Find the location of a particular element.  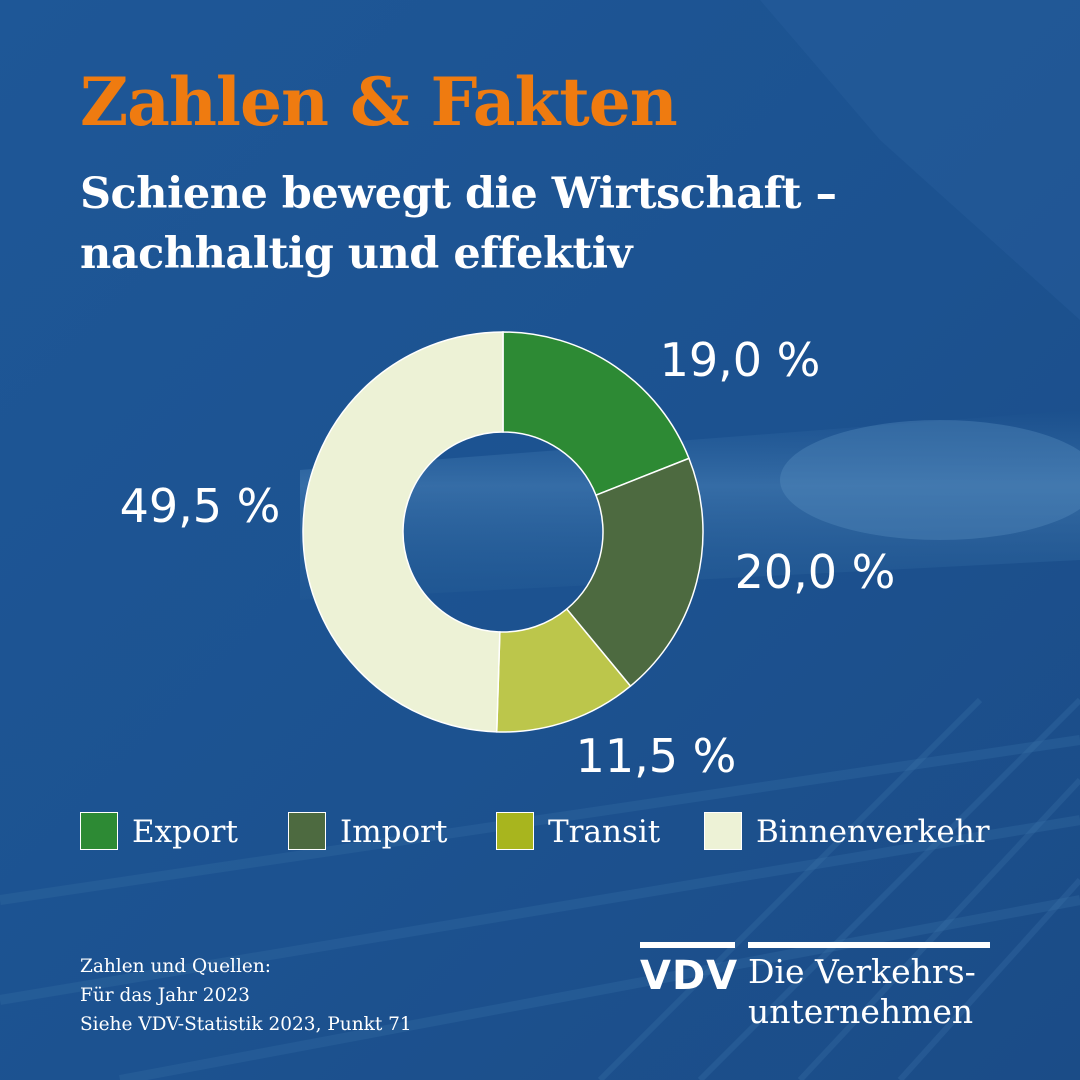

donut-slice-import is located at coordinates (634, 572).